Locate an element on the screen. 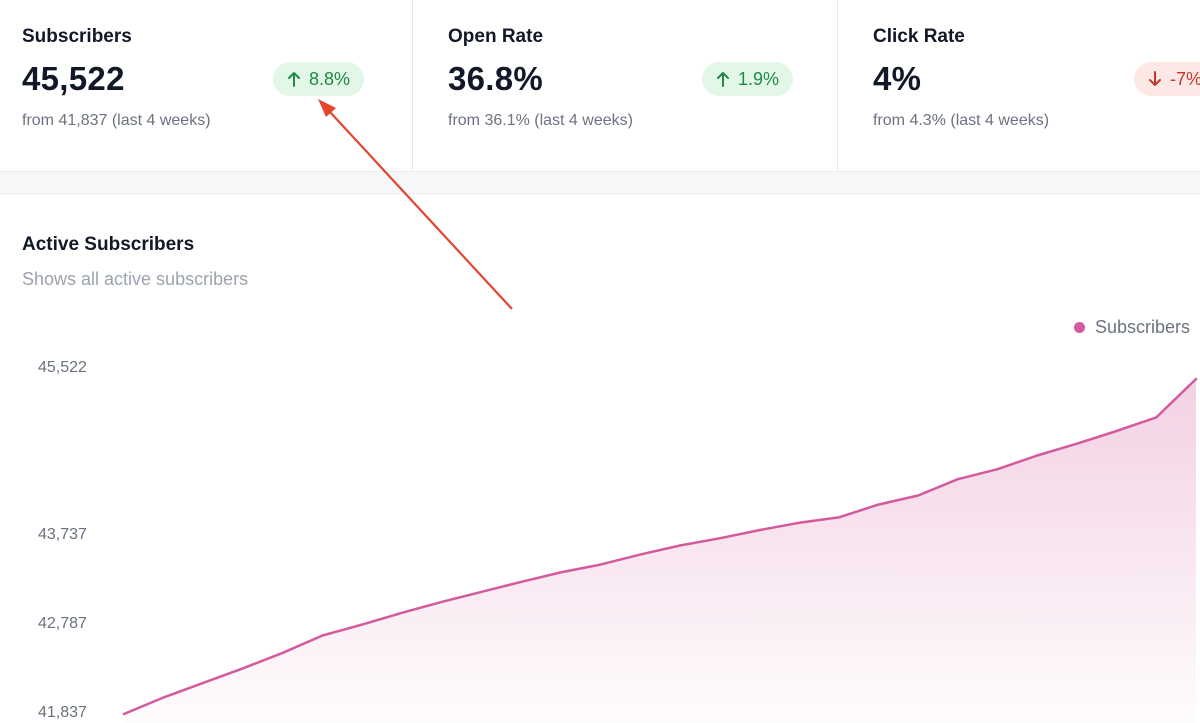 The image size is (1200, 723). legend-dot-icon is located at coordinates (1079, 327).